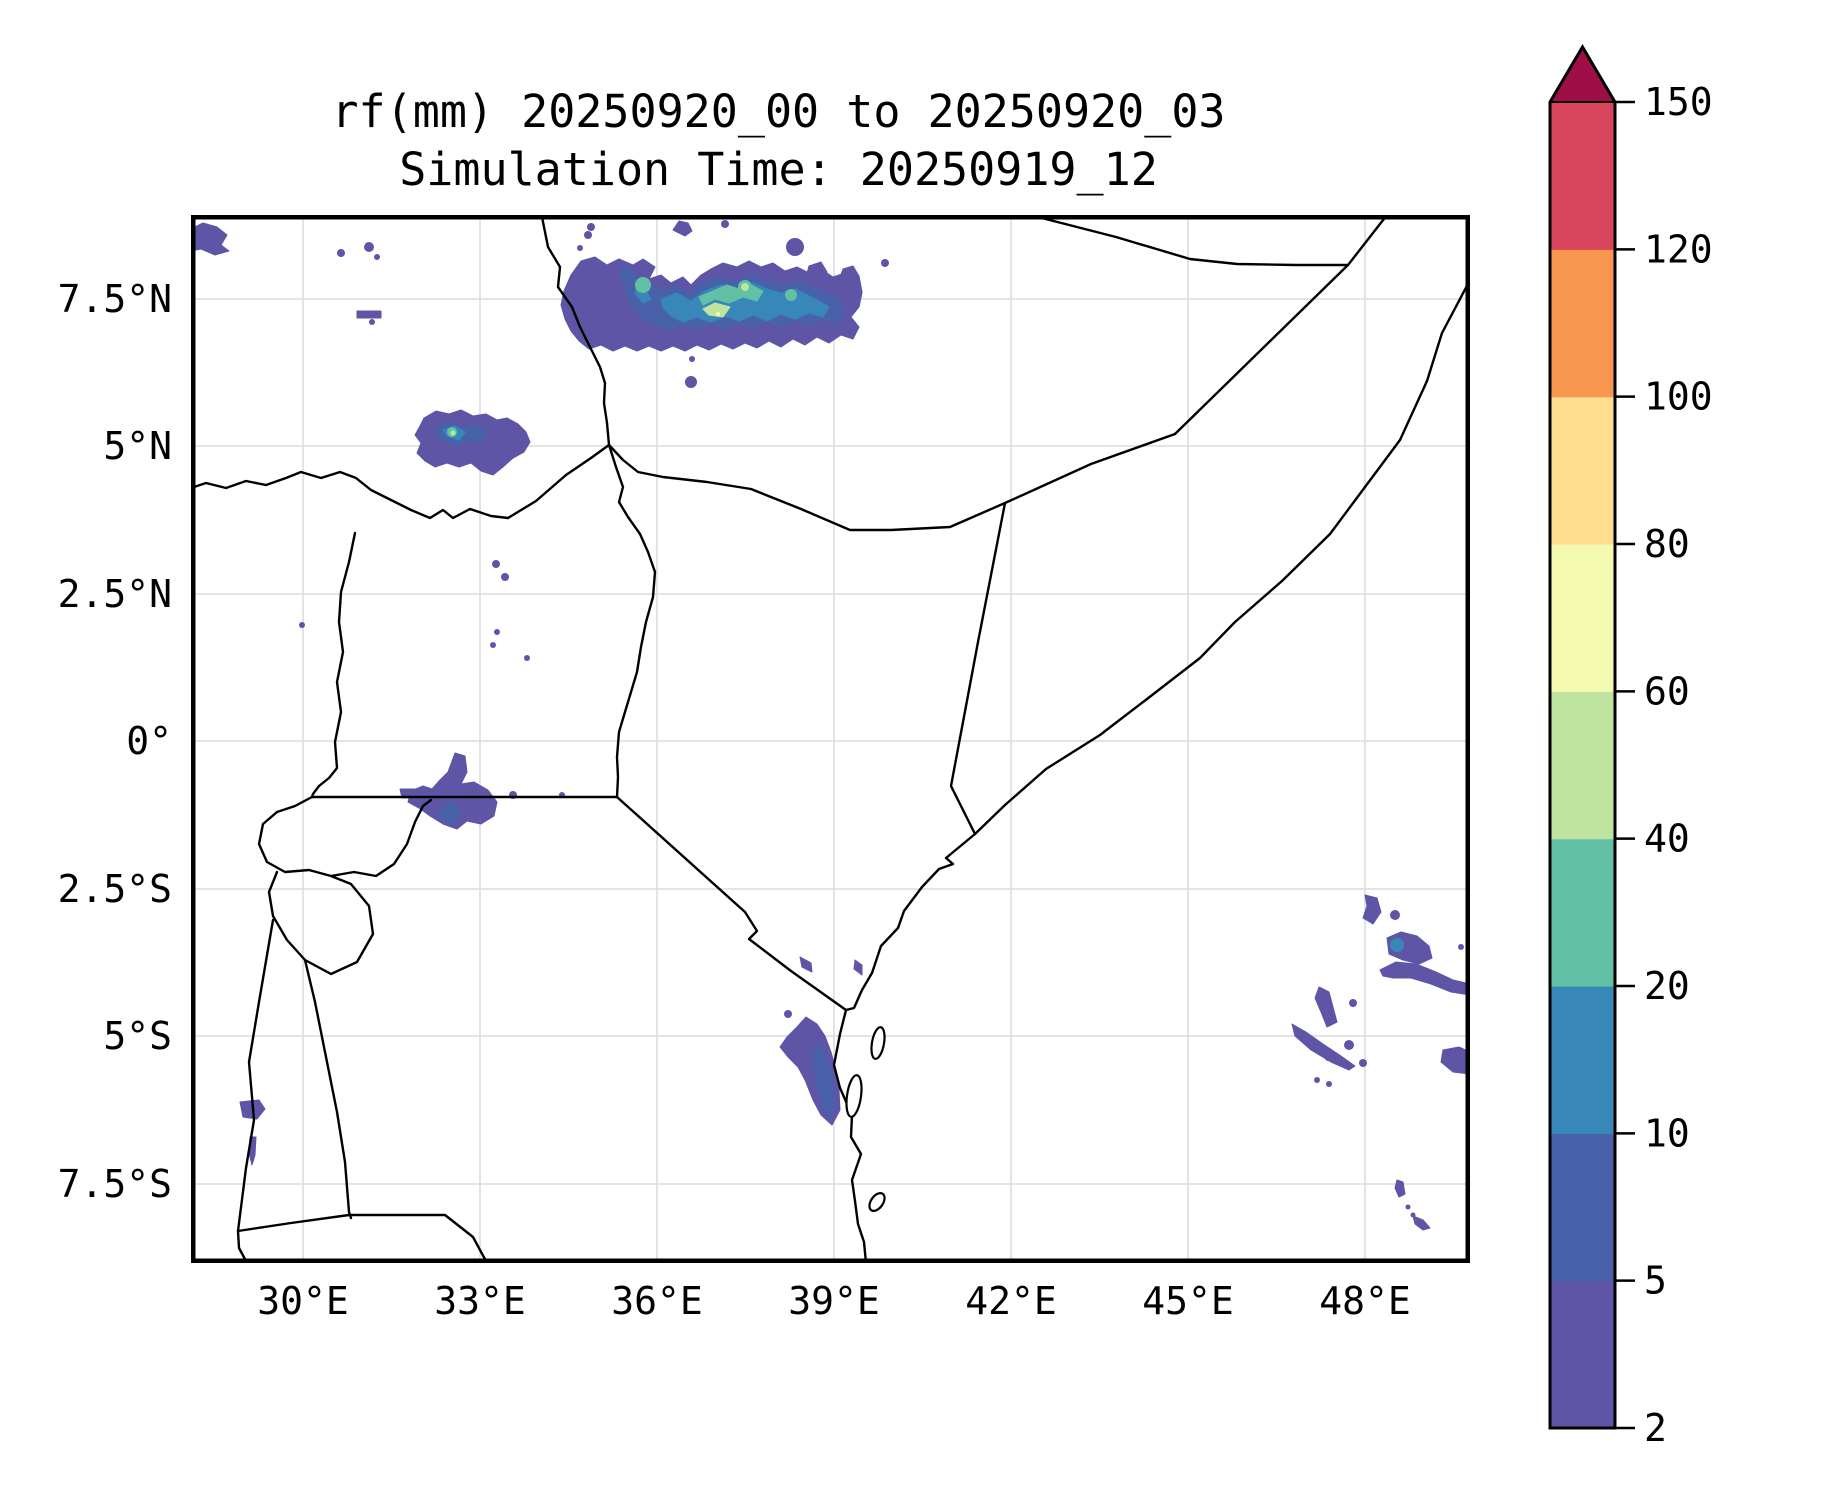 Image resolution: width=1833 pixels, height=1500 pixels. Describe the element at coordinates (114, 889) in the screenshot. I see `y-tick-label: 2.5°S` at that location.